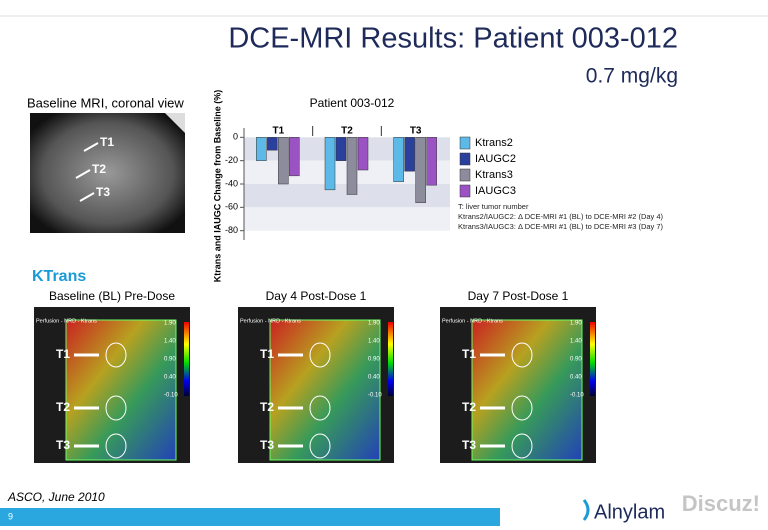 This screenshot has height=530, width=768. Describe the element at coordinates (495, 159) in the screenshot. I see `legend-label: IAUGC2` at that location.